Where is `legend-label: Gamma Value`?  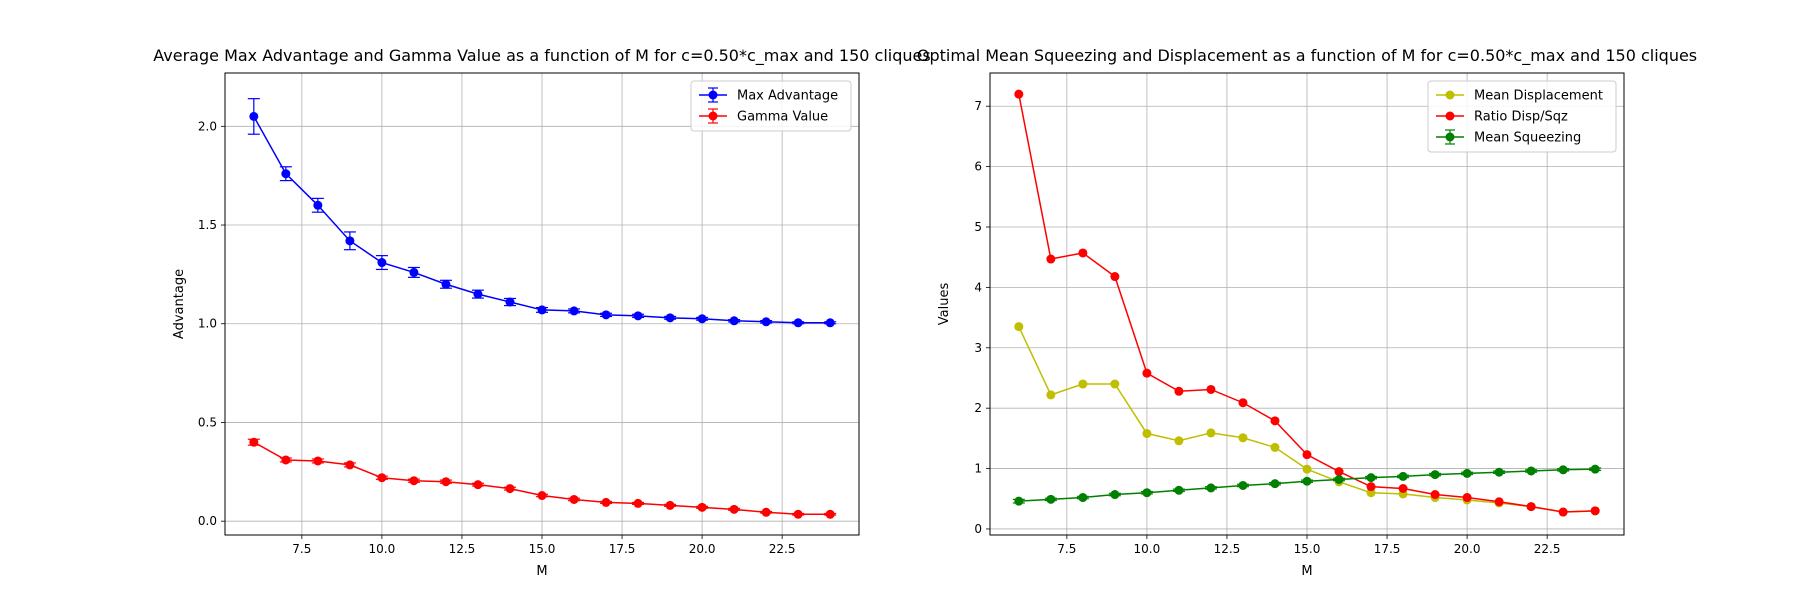 legend-label: Gamma Value is located at coordinates (782, 117).